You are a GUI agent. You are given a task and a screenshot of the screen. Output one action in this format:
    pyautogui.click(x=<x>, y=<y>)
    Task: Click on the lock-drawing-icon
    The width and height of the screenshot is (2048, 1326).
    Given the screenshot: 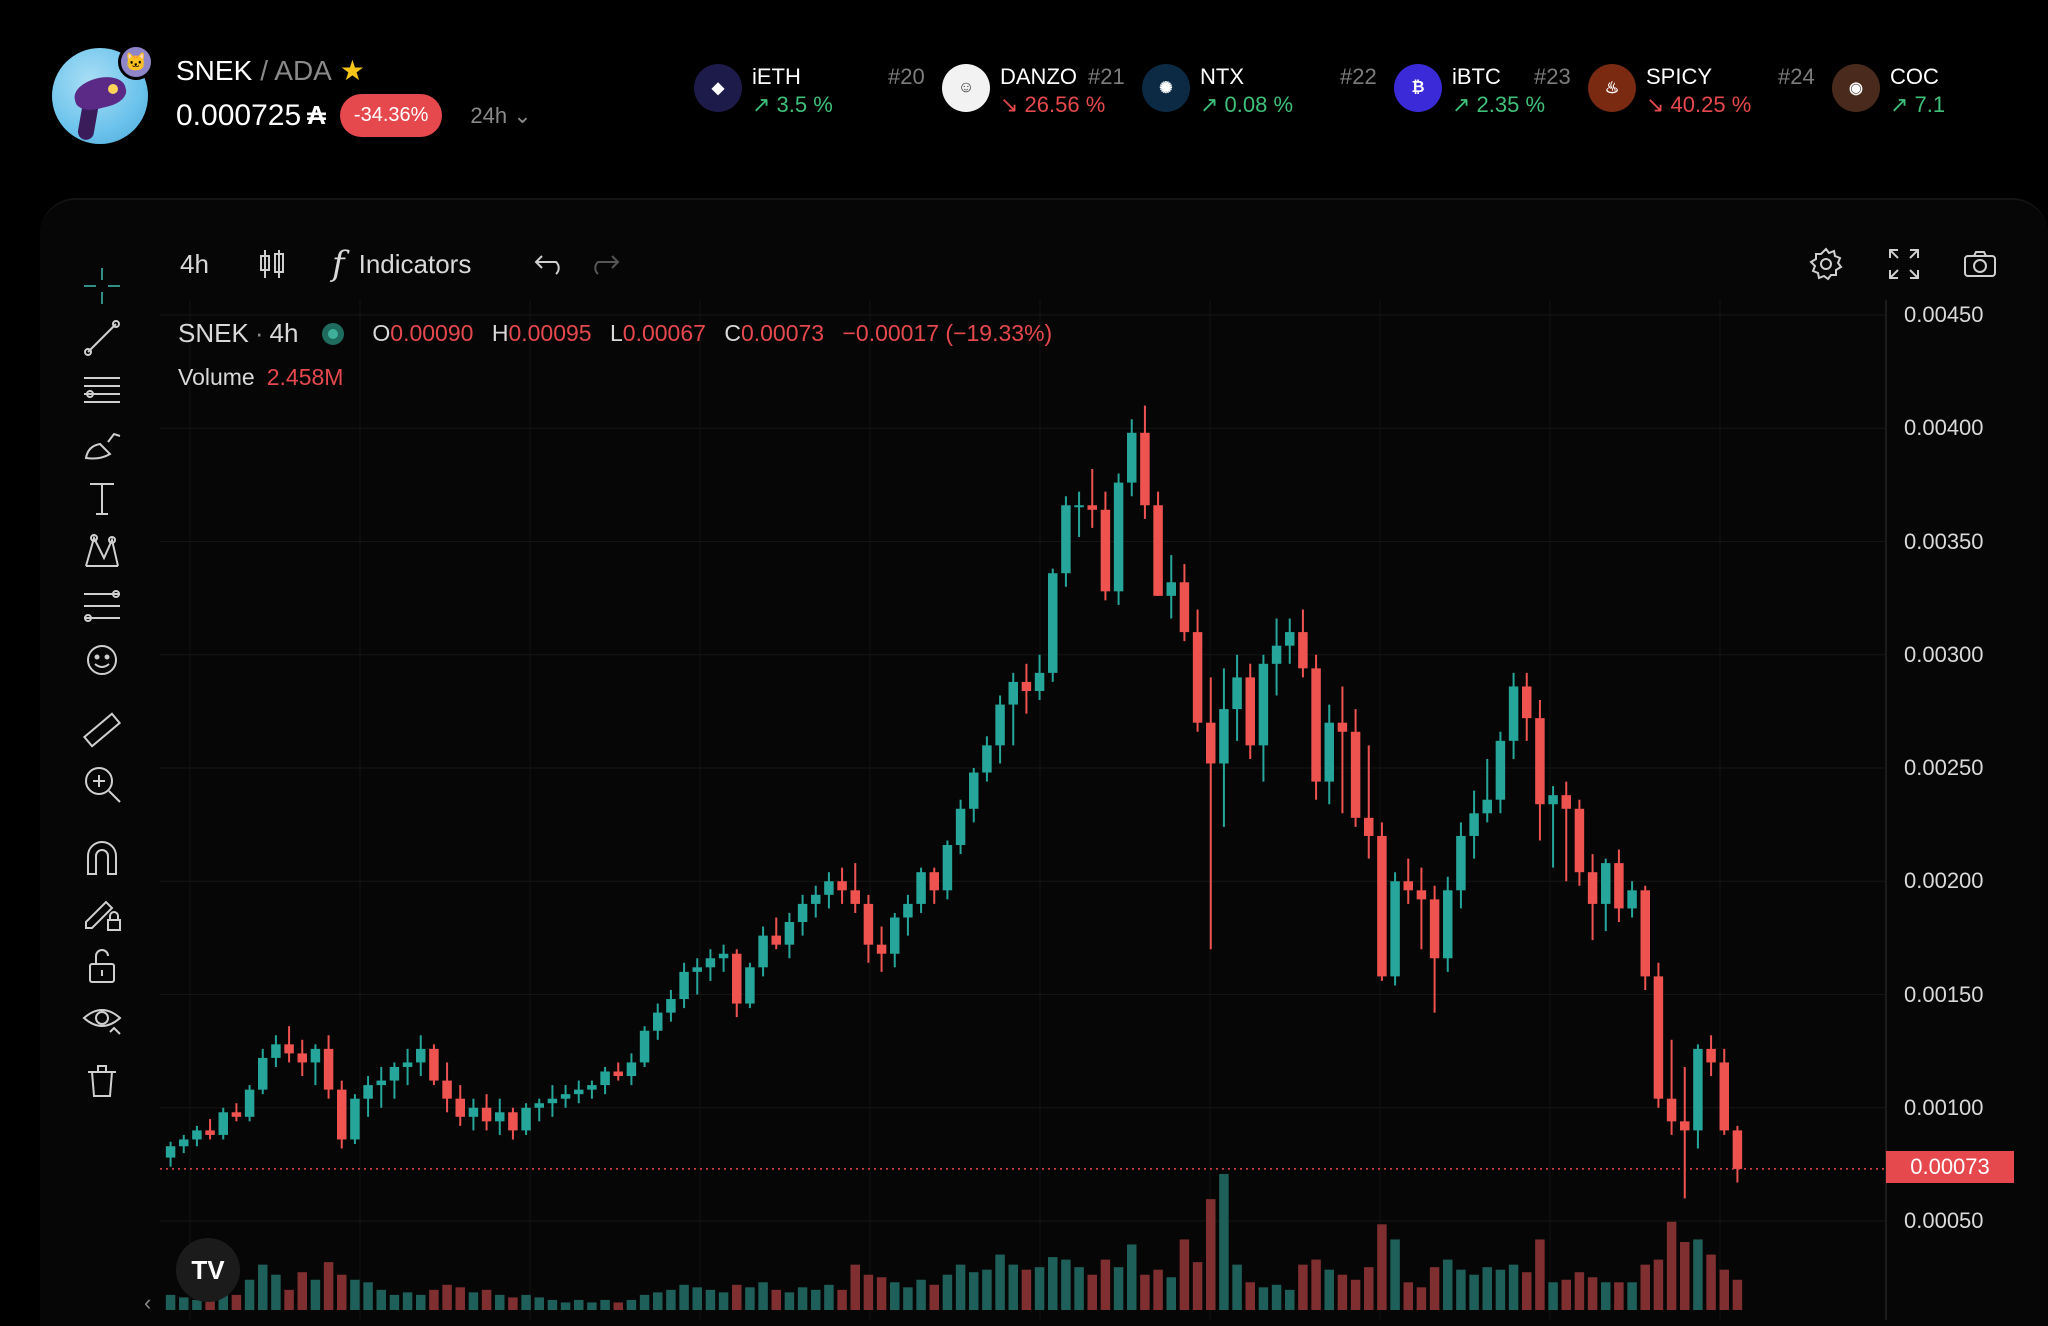 What is the action you would take?
    pyautogui.click(x=102, y=912)
    